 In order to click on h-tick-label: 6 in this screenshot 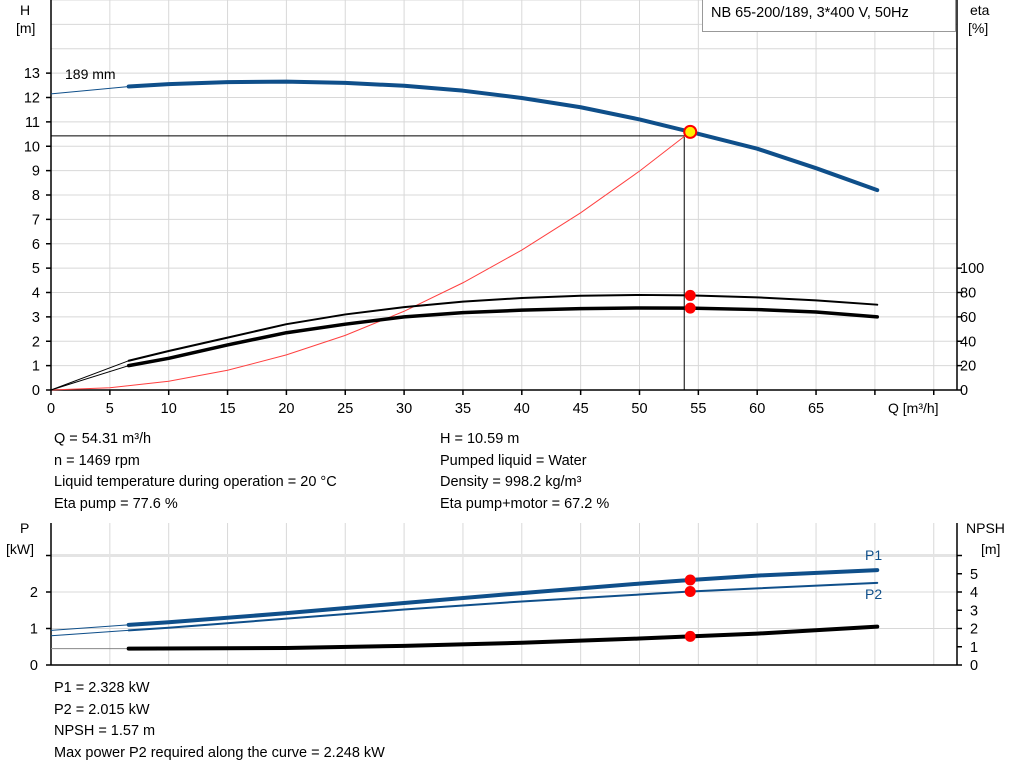, I will do `click(36, 245)`.